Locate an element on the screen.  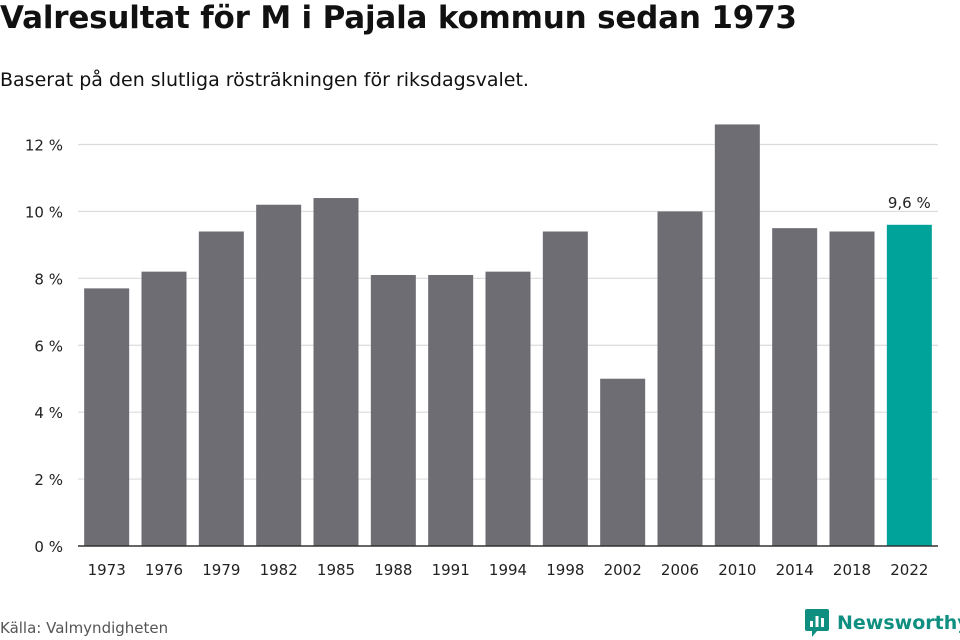
bar-1982 is located at coordinates (279, 375).